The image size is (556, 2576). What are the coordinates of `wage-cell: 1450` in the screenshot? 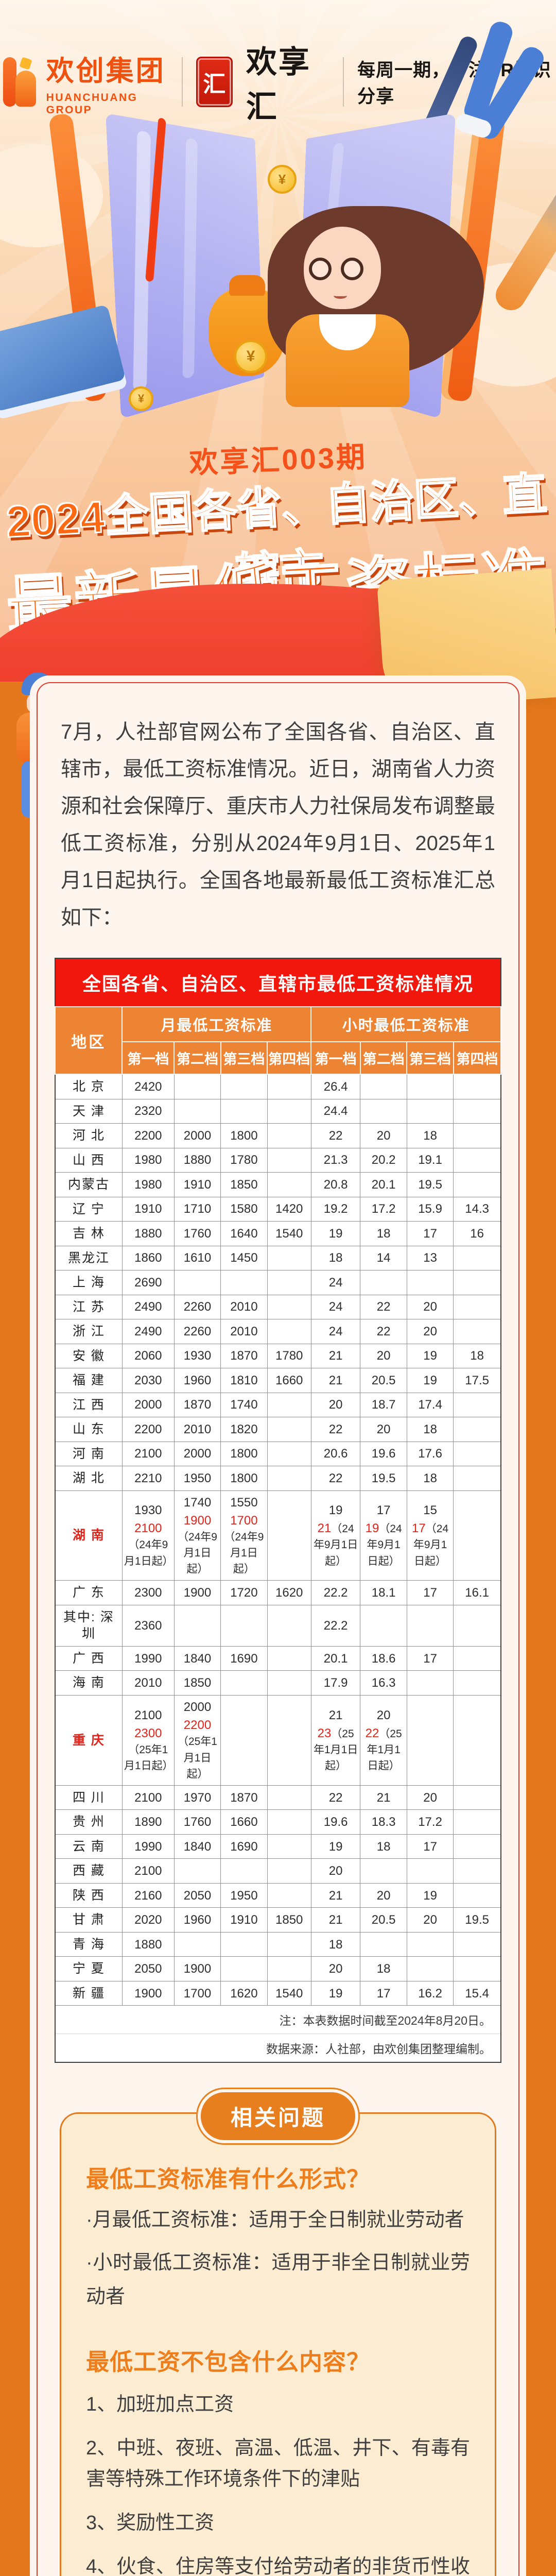 It's located at (244, 1257).